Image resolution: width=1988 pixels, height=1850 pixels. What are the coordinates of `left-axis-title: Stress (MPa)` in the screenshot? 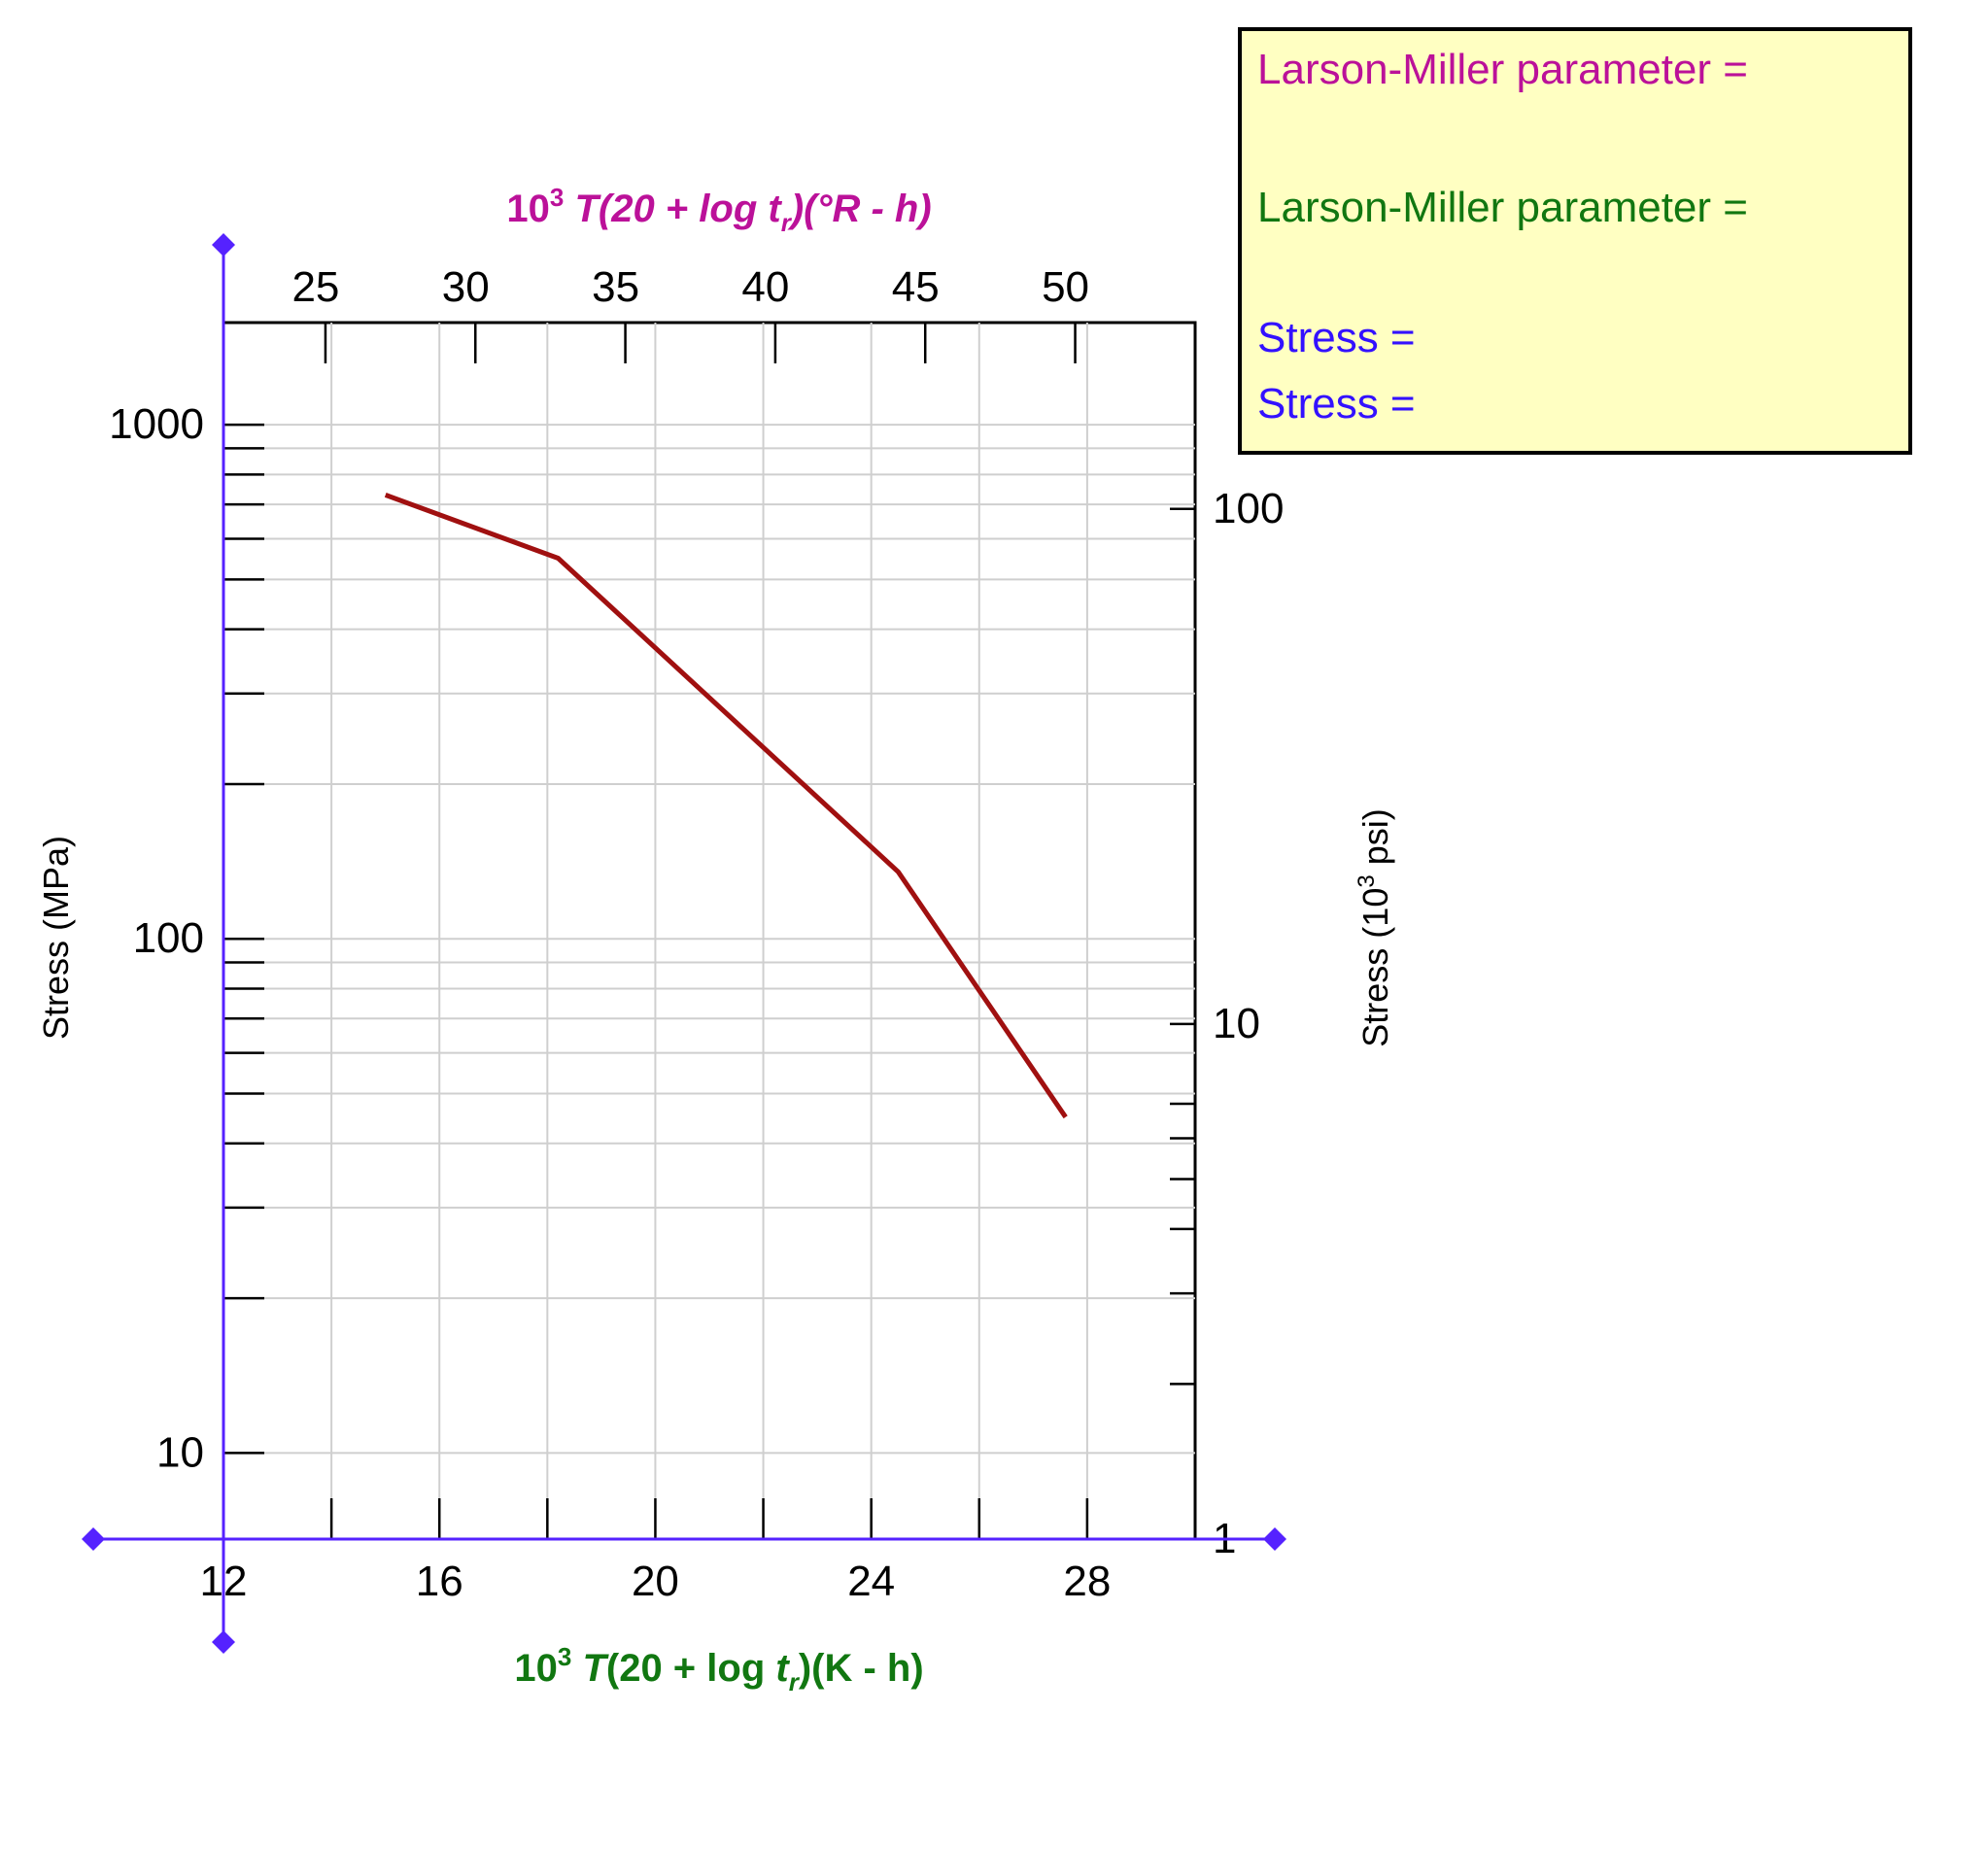 It's located at (56, 938).